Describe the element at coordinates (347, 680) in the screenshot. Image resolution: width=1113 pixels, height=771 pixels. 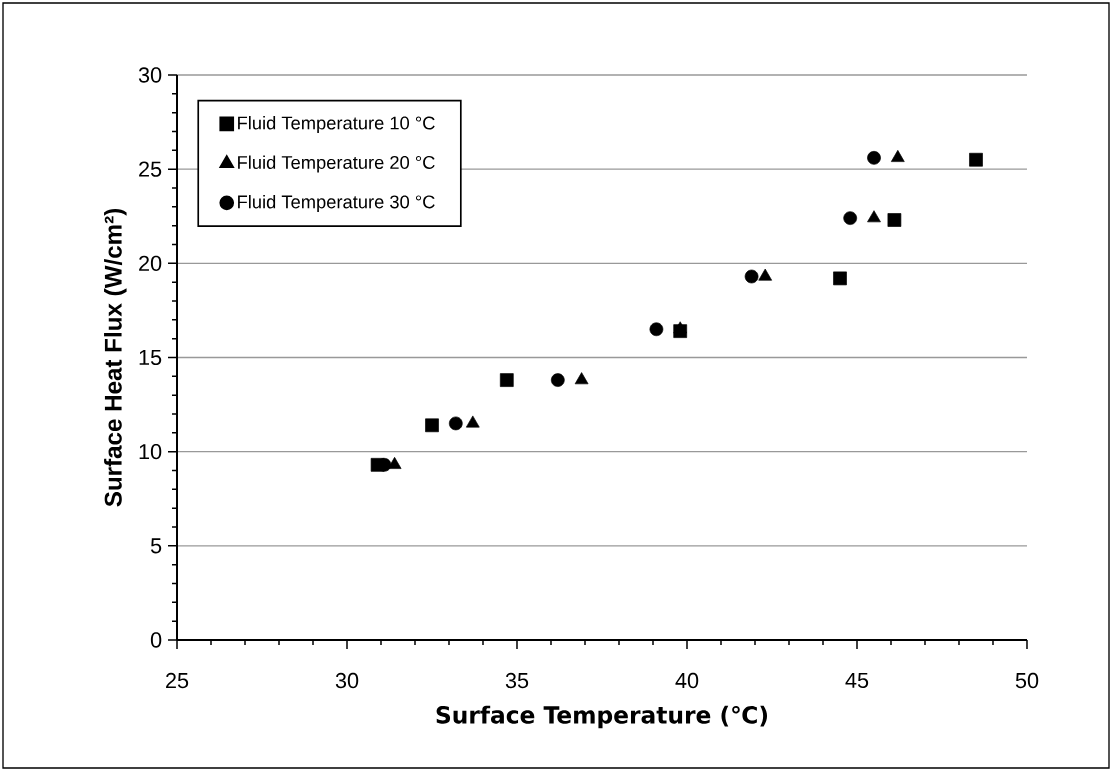
I see `x-tick-label: 30` at that location.